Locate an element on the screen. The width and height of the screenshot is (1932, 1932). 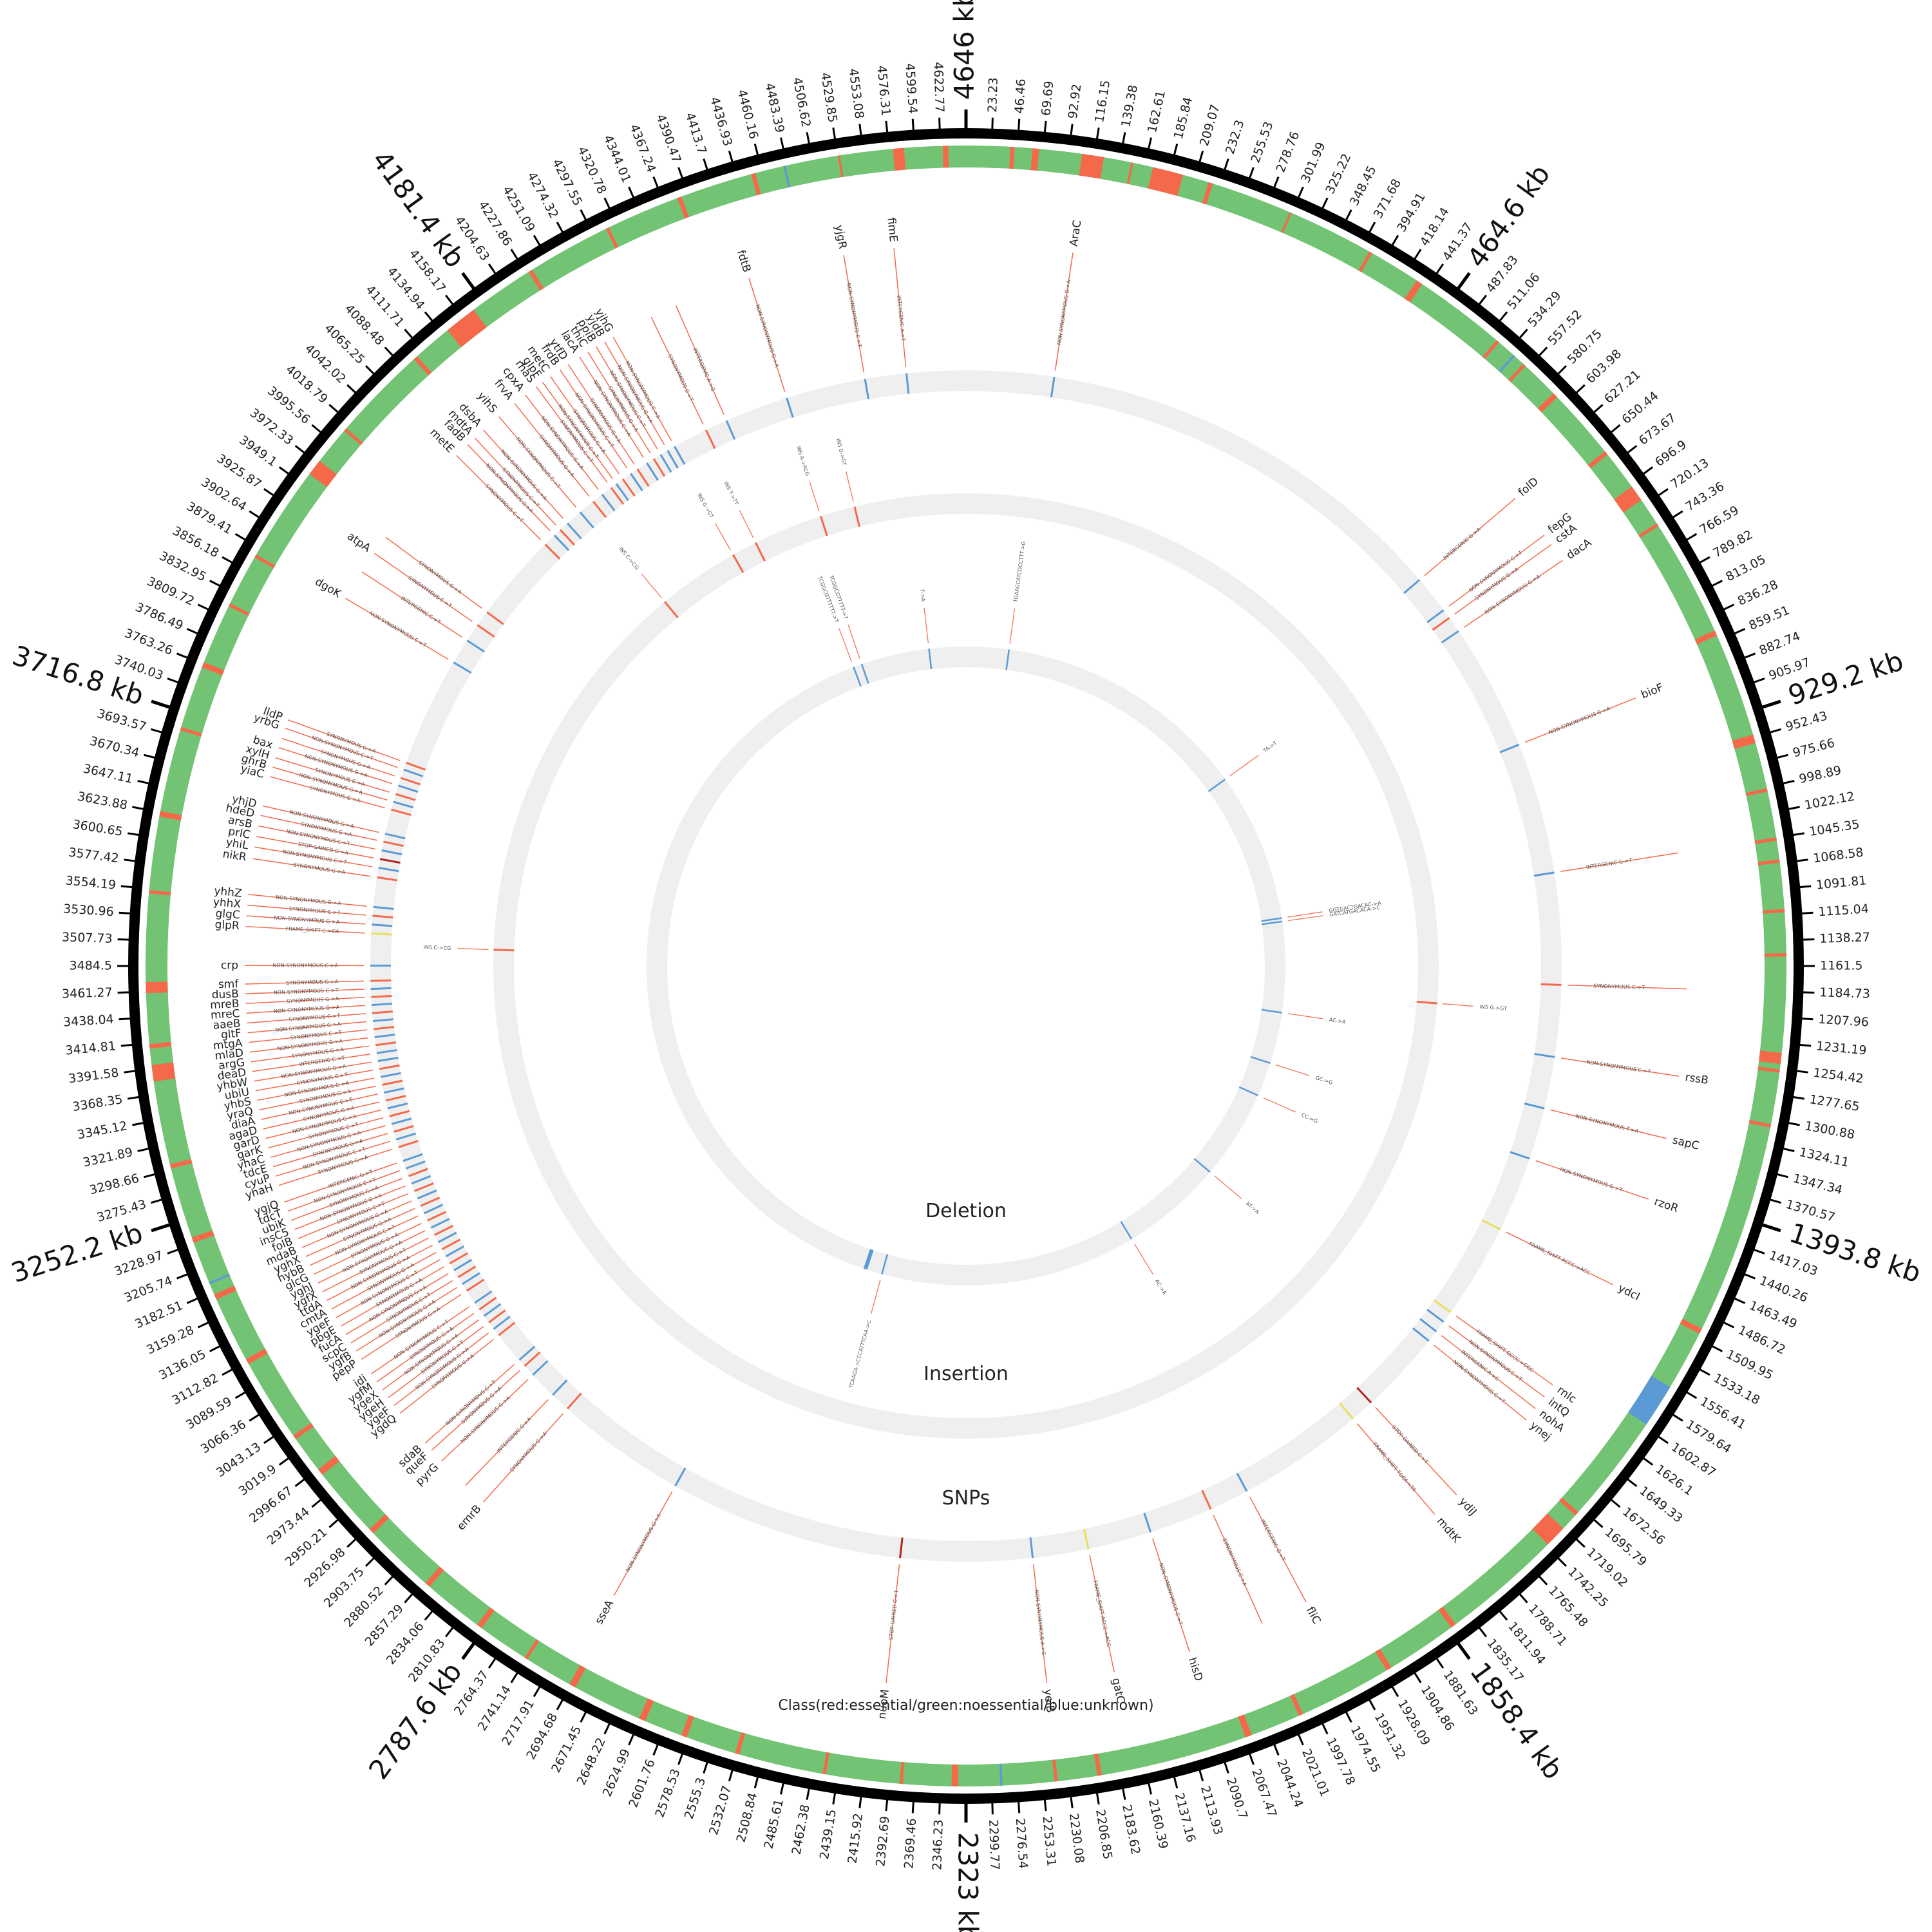
snp-gene-label: emrB is located at coordinates (469, 1517).